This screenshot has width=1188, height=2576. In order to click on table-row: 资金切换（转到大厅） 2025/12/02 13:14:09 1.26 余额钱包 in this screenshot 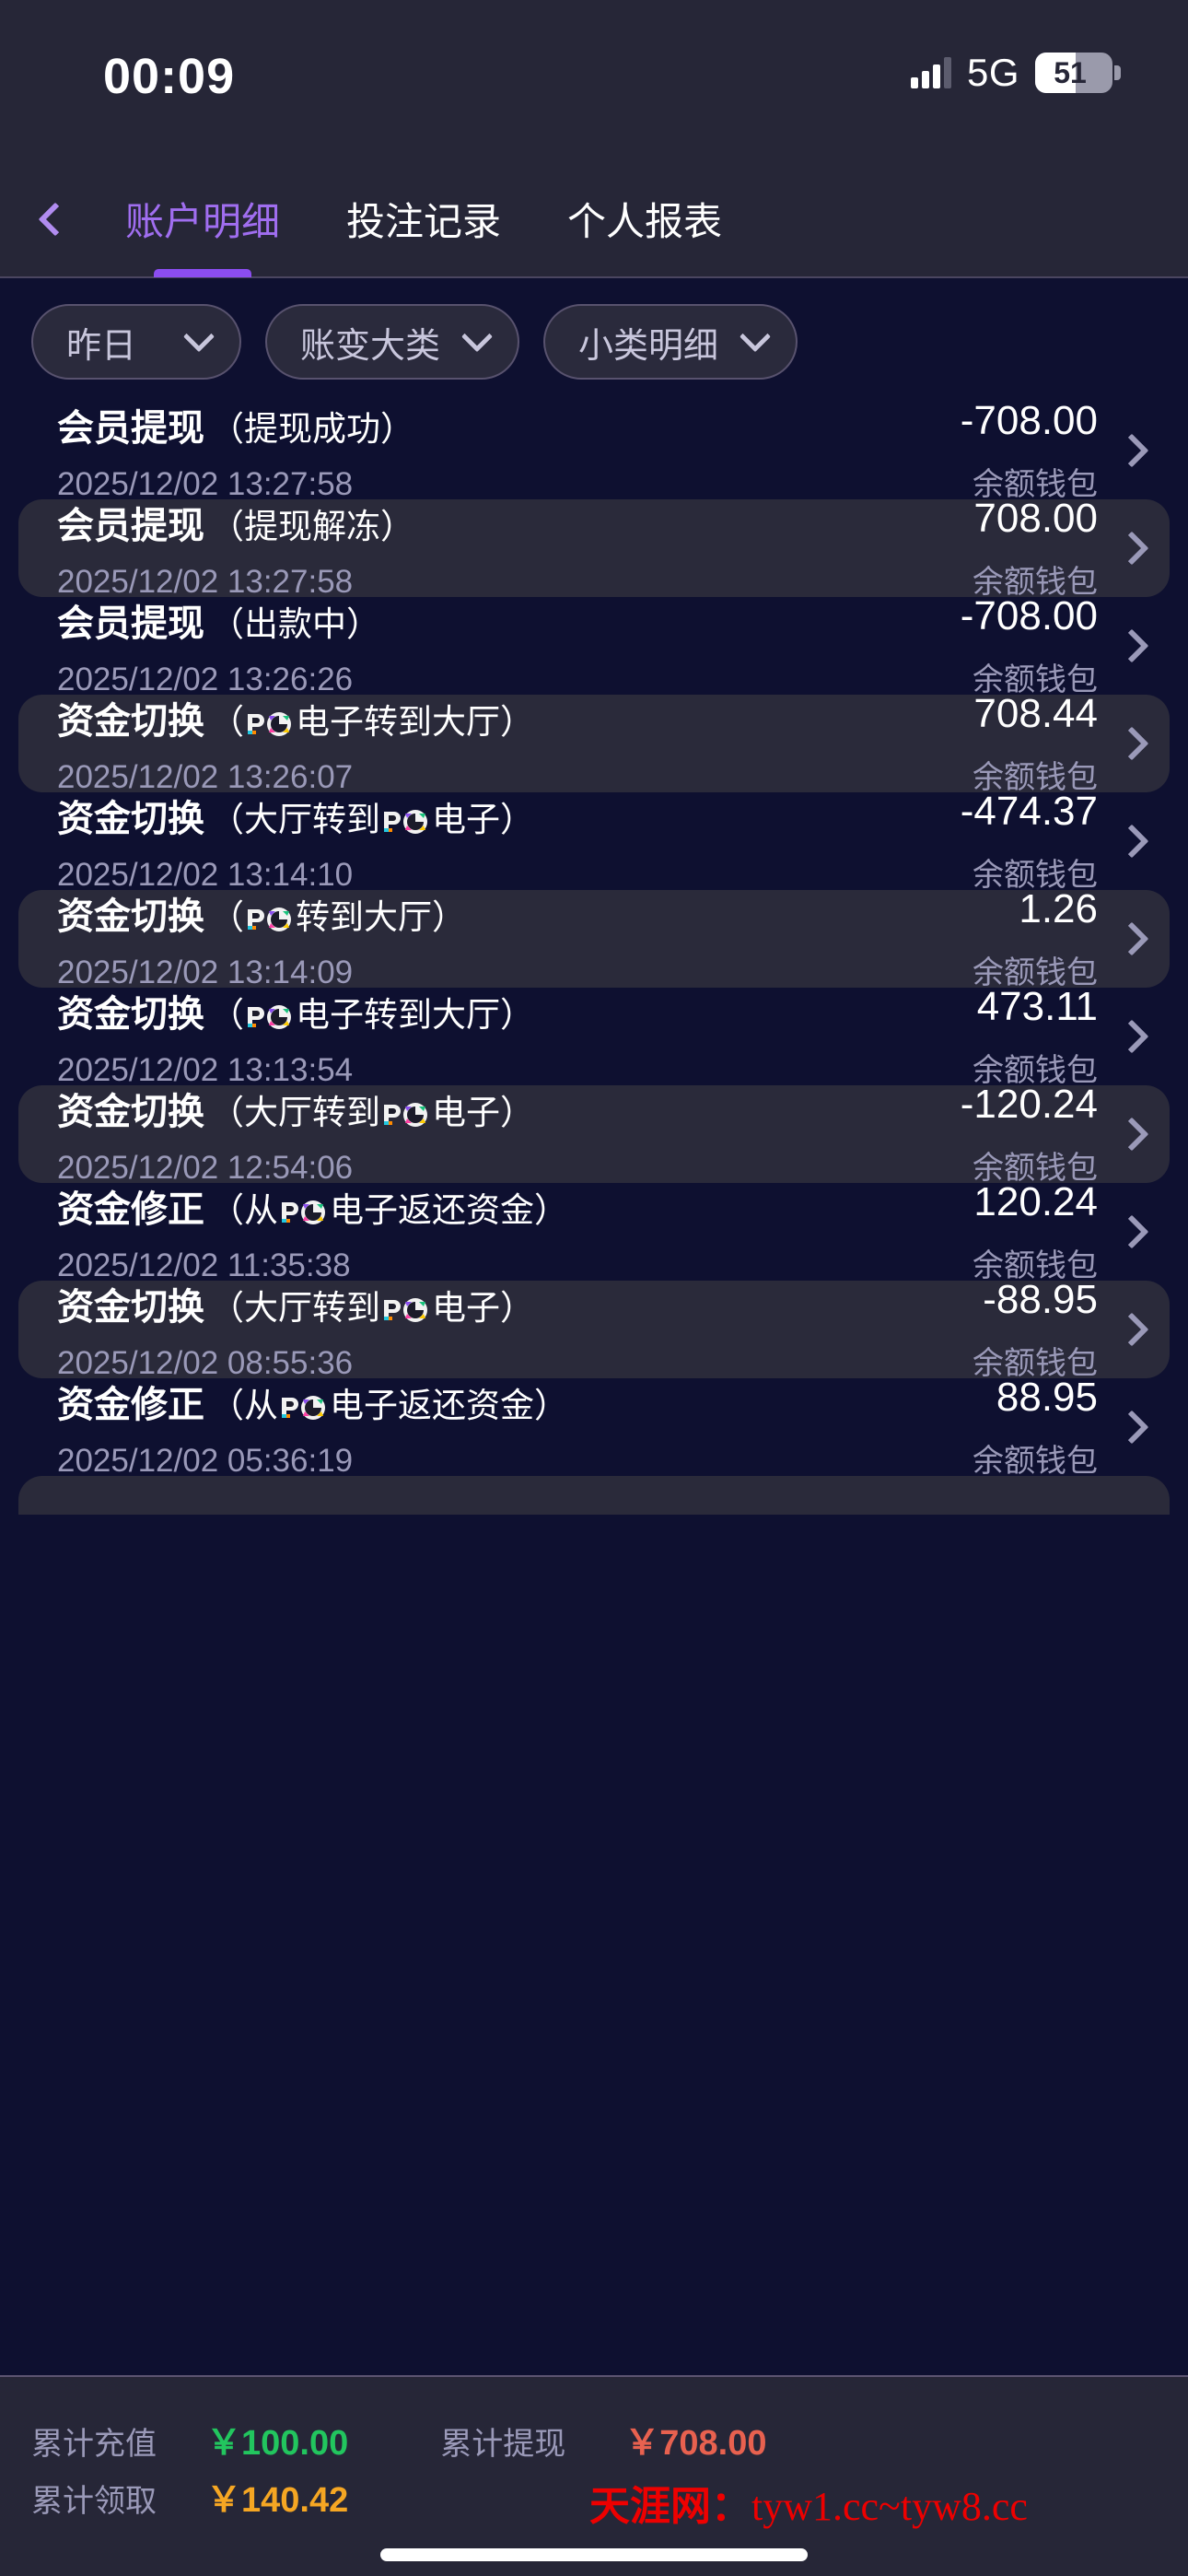, I will do `click(594, 938)`.